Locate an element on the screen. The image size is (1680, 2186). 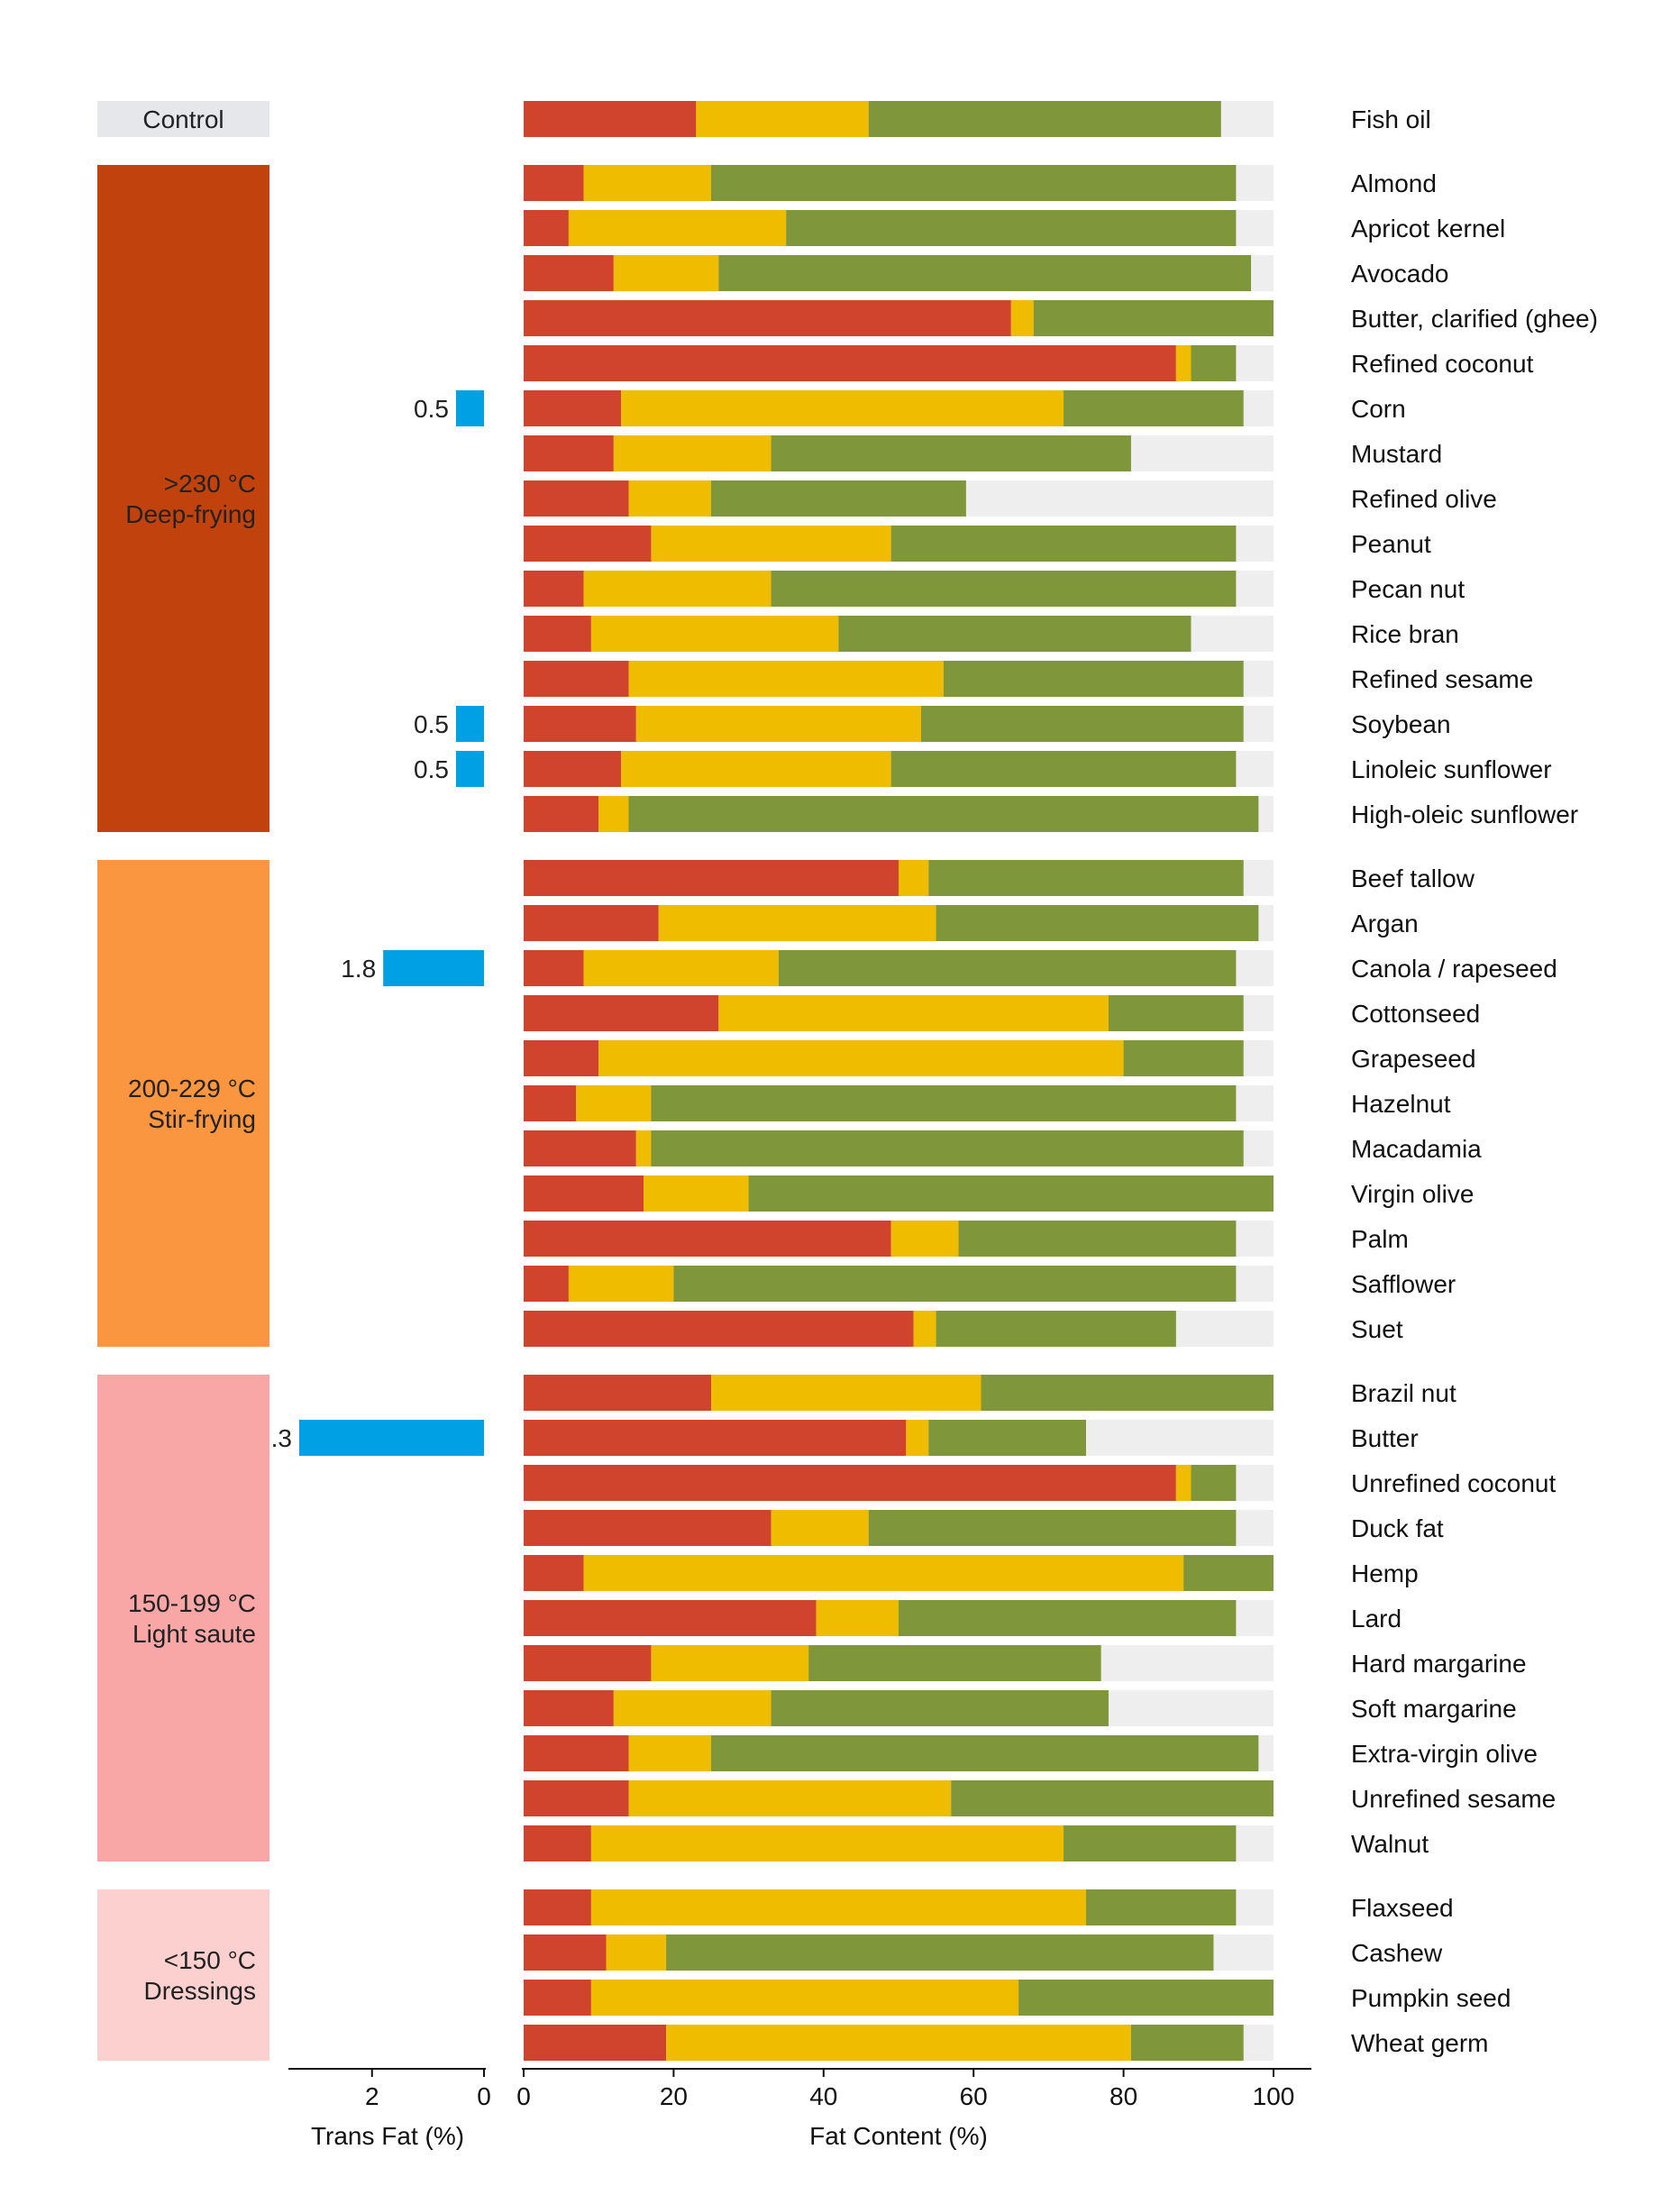
x-tick-label: 20 is located at coordinates (674, 2096).